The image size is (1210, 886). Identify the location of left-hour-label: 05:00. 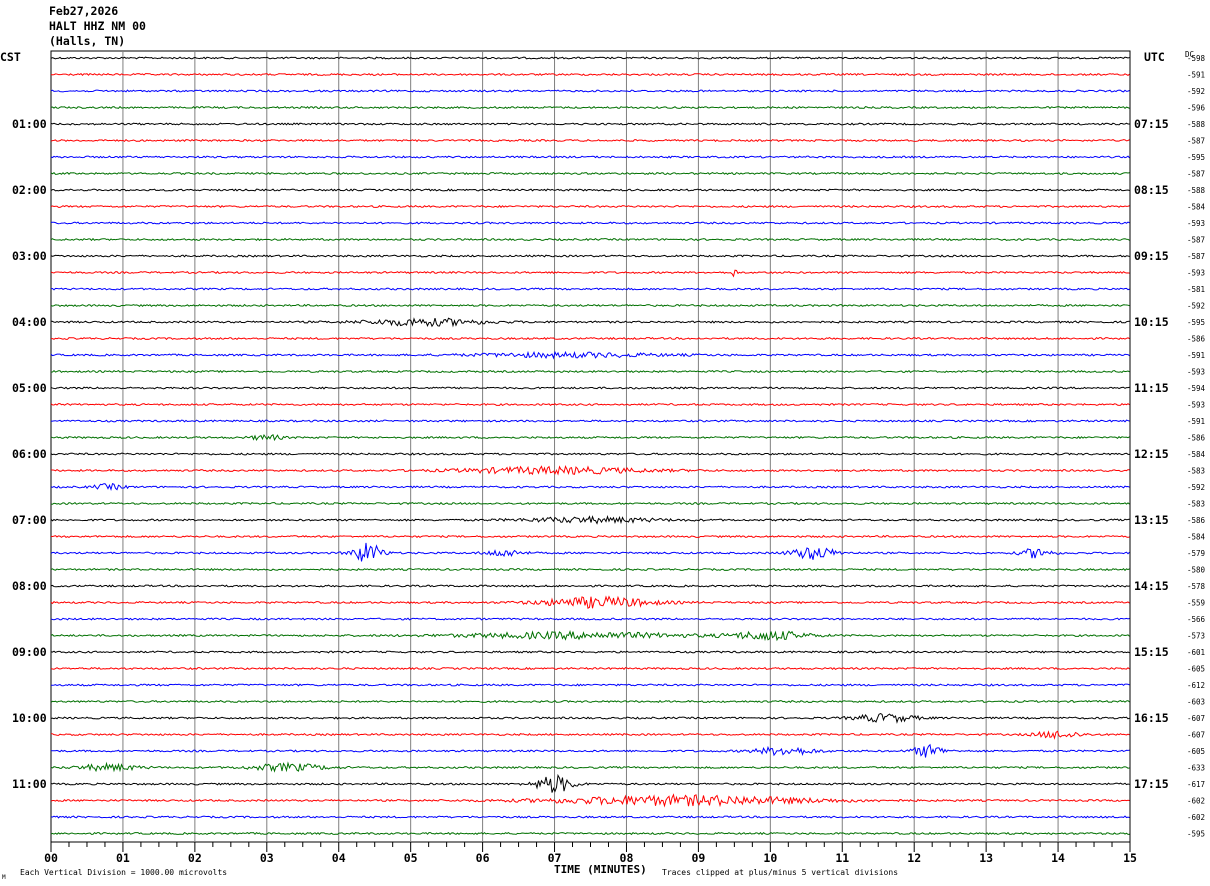
(29, 388).